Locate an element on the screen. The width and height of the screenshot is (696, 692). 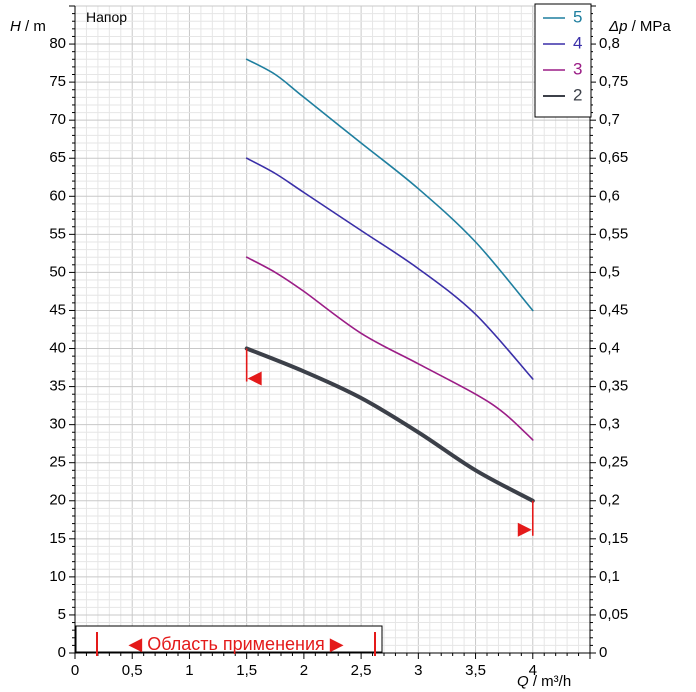
y2-tick-label: 0,15 is located at coordinates (613, 538).